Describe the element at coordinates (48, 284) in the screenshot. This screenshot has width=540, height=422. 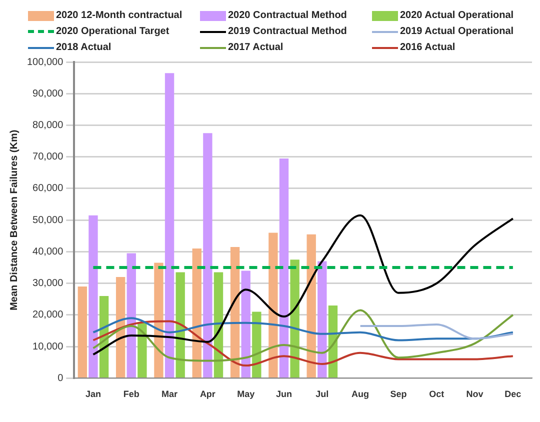
I see `y-tick-label: 30,000` at that location.